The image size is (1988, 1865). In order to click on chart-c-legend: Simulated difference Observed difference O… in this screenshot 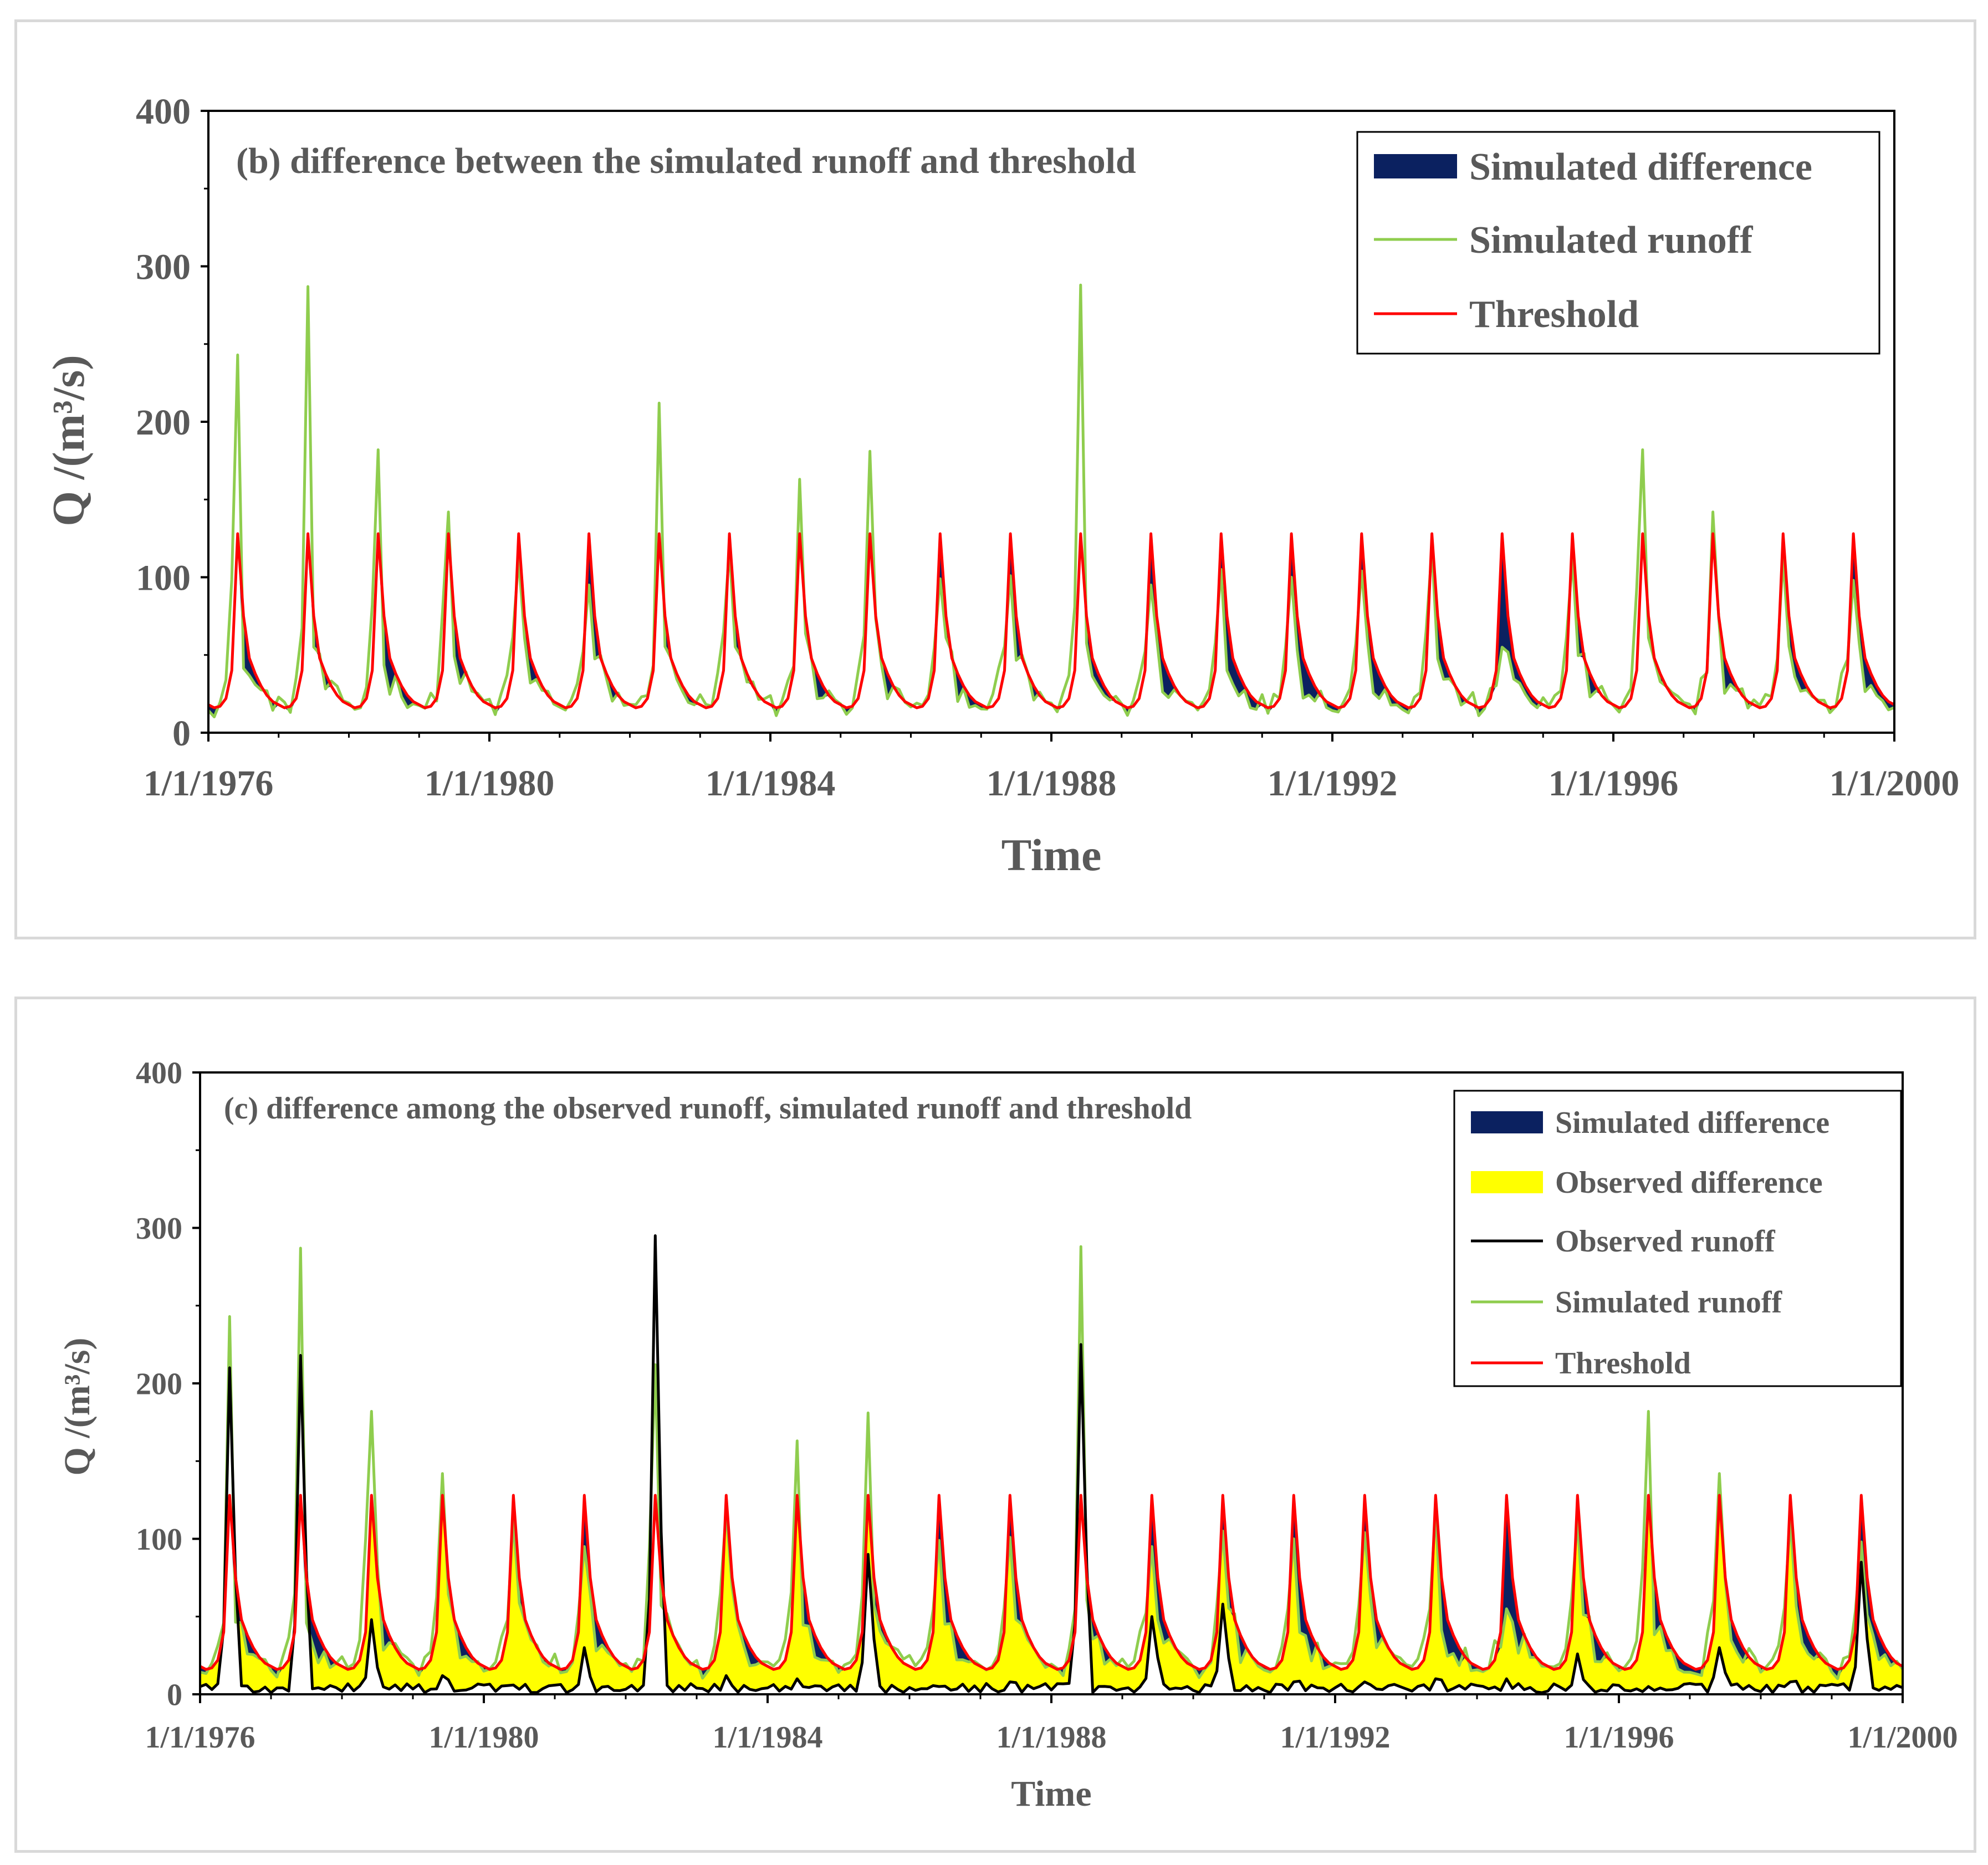, I will do `click(1677, 1238)`.